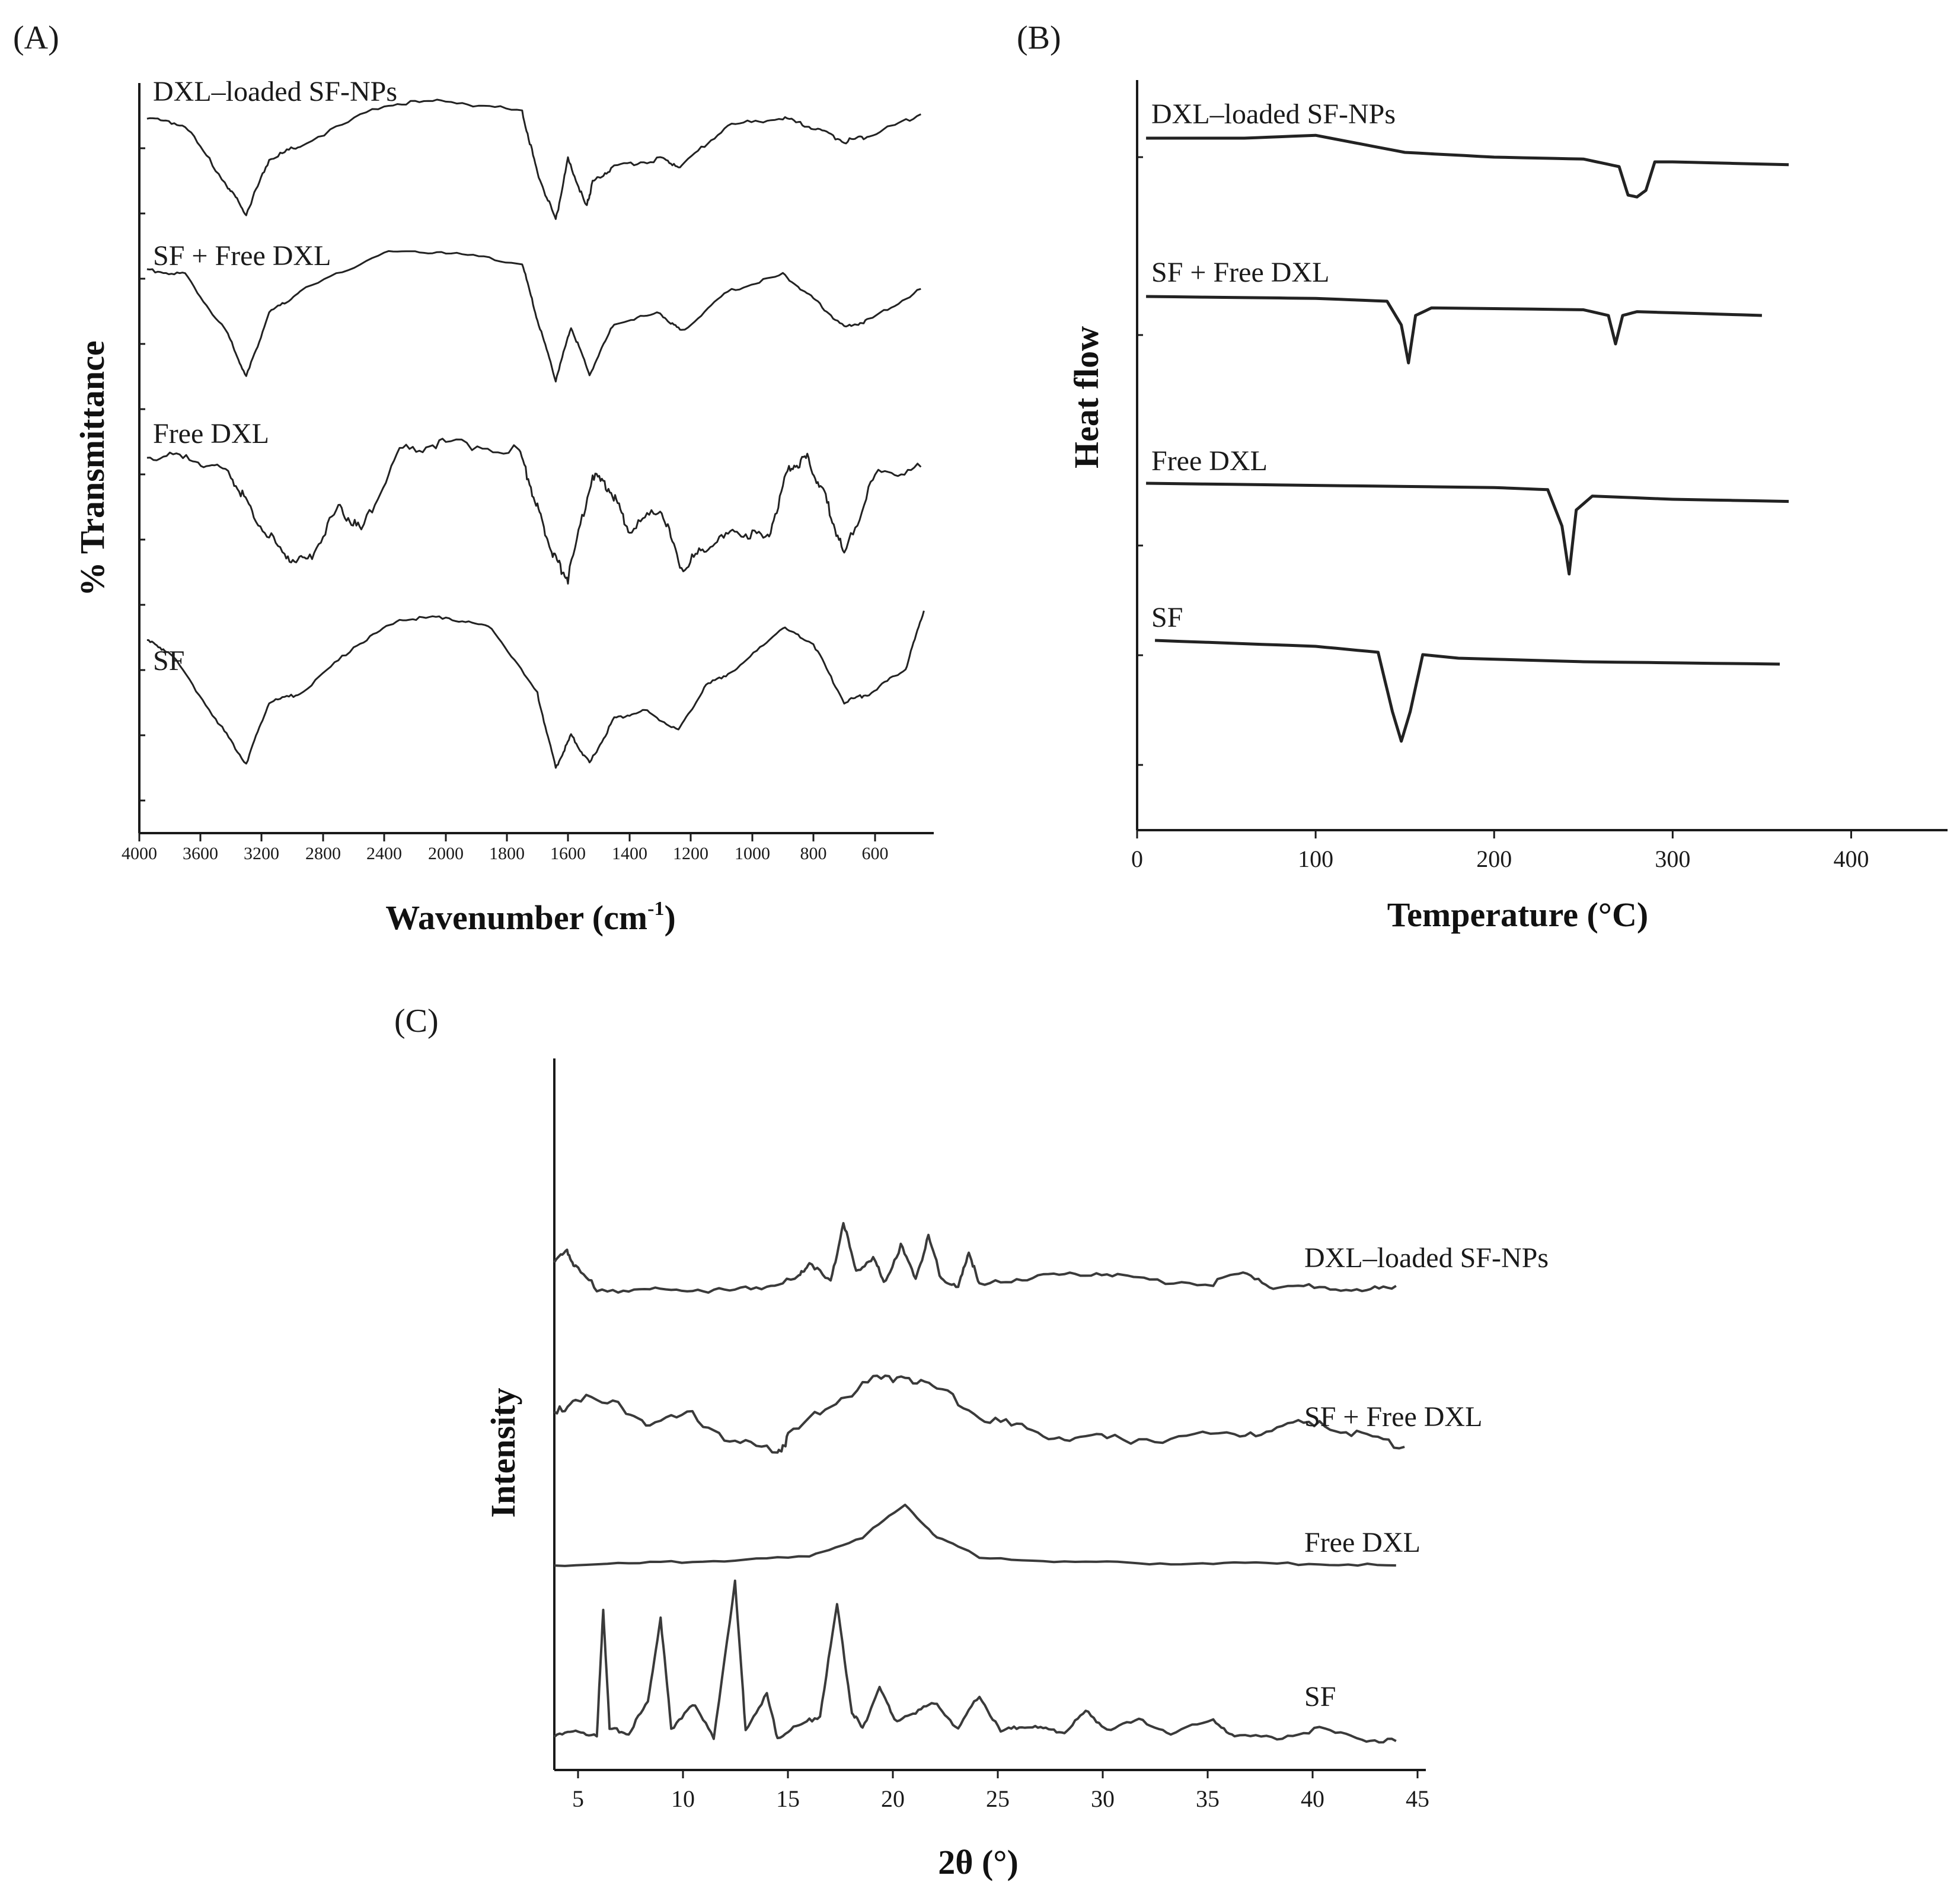  What do you see at coordinates (211, 433) in the screenshot?
I see `panel-a-series-label-3: Free DXL` at bounding box center [211, 433].